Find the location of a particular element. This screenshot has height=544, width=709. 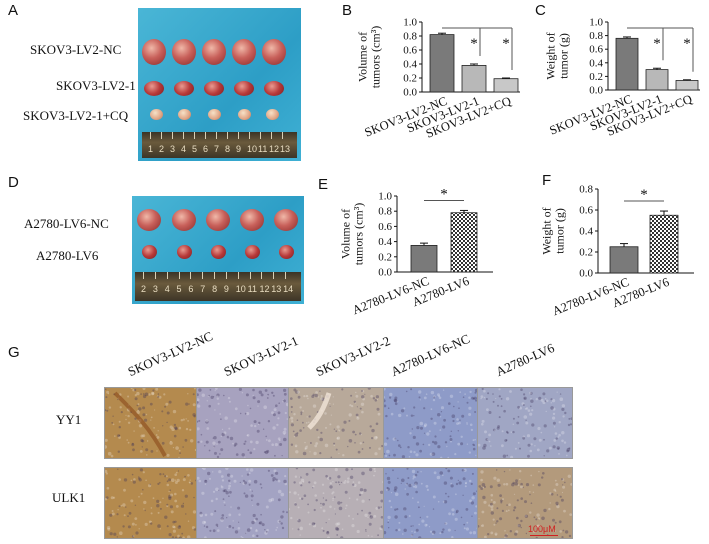

tissue-background is located at coordinates (244, 423).